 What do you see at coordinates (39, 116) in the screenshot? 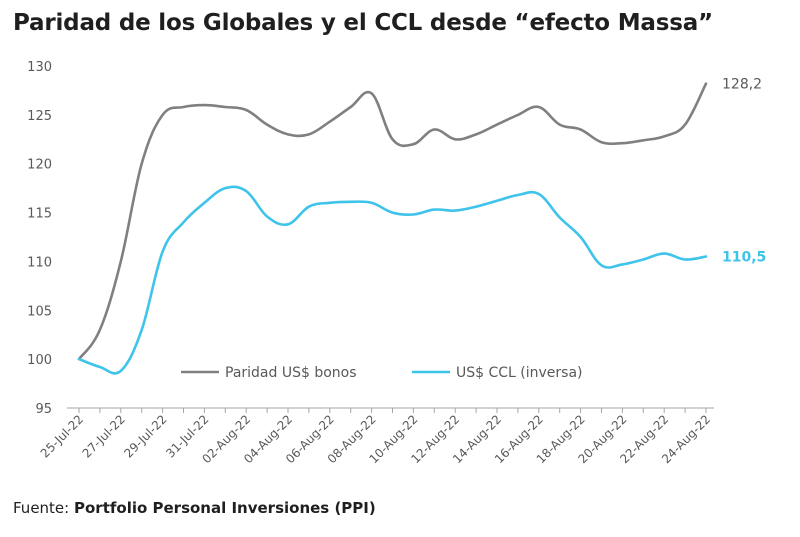
I see `y-tick-label: 125` at bounding box center [39, 116].